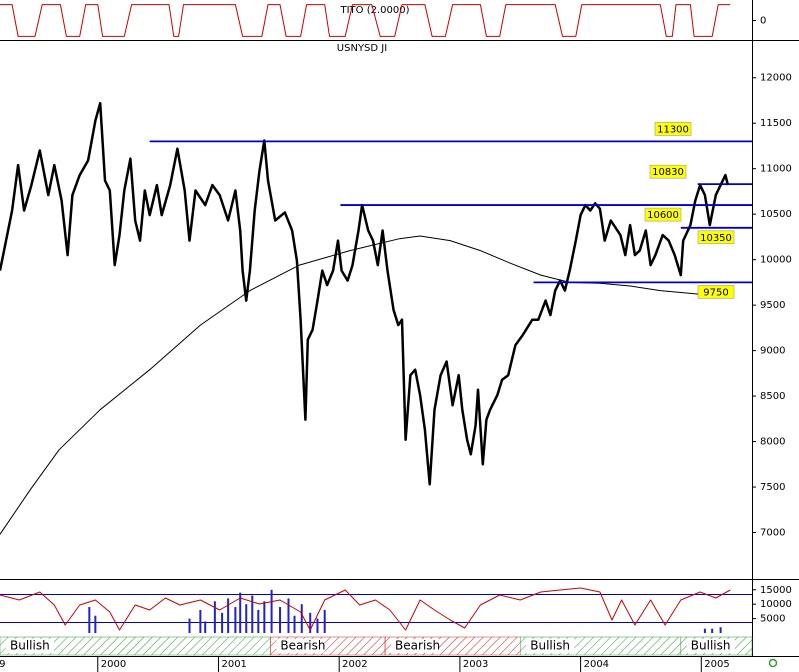 Image resolution: width=799 pixels, height=672 pixels. What do you see at coordinates (362, 48) in the screenshot?
I see `panel-title: USNYSD JI` at bounding box center [362, 48].